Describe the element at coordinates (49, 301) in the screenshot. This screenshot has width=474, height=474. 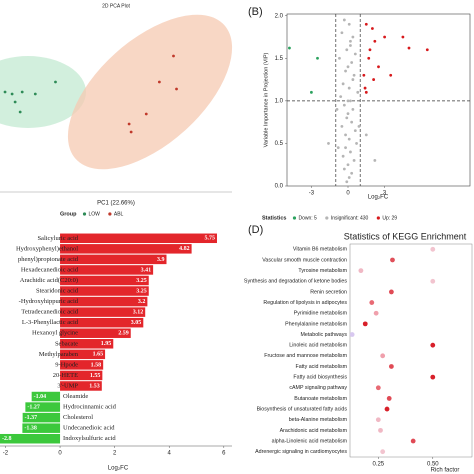
I see `category-label: -Hydroxyhippuric acid` at that location.